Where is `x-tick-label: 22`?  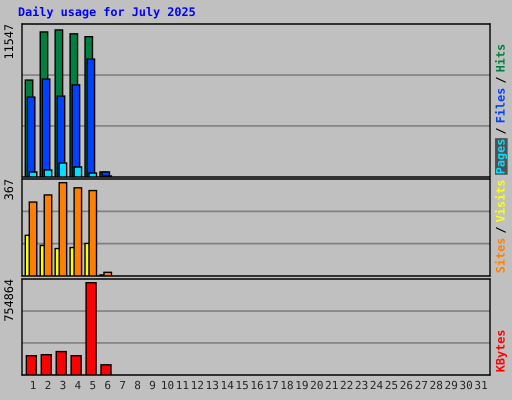
x-tick-label: 22 is located at coordinates (346, 385).